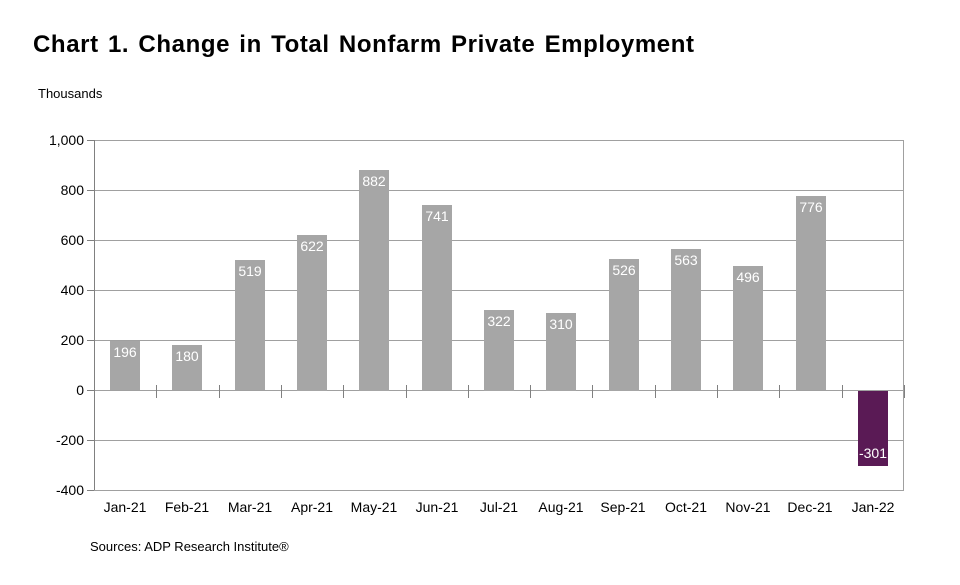  What do you see at coordinates (437, 507) in the screenshot?
I see `x-axis-label: Jun-21` at bounding box center [437, 507].